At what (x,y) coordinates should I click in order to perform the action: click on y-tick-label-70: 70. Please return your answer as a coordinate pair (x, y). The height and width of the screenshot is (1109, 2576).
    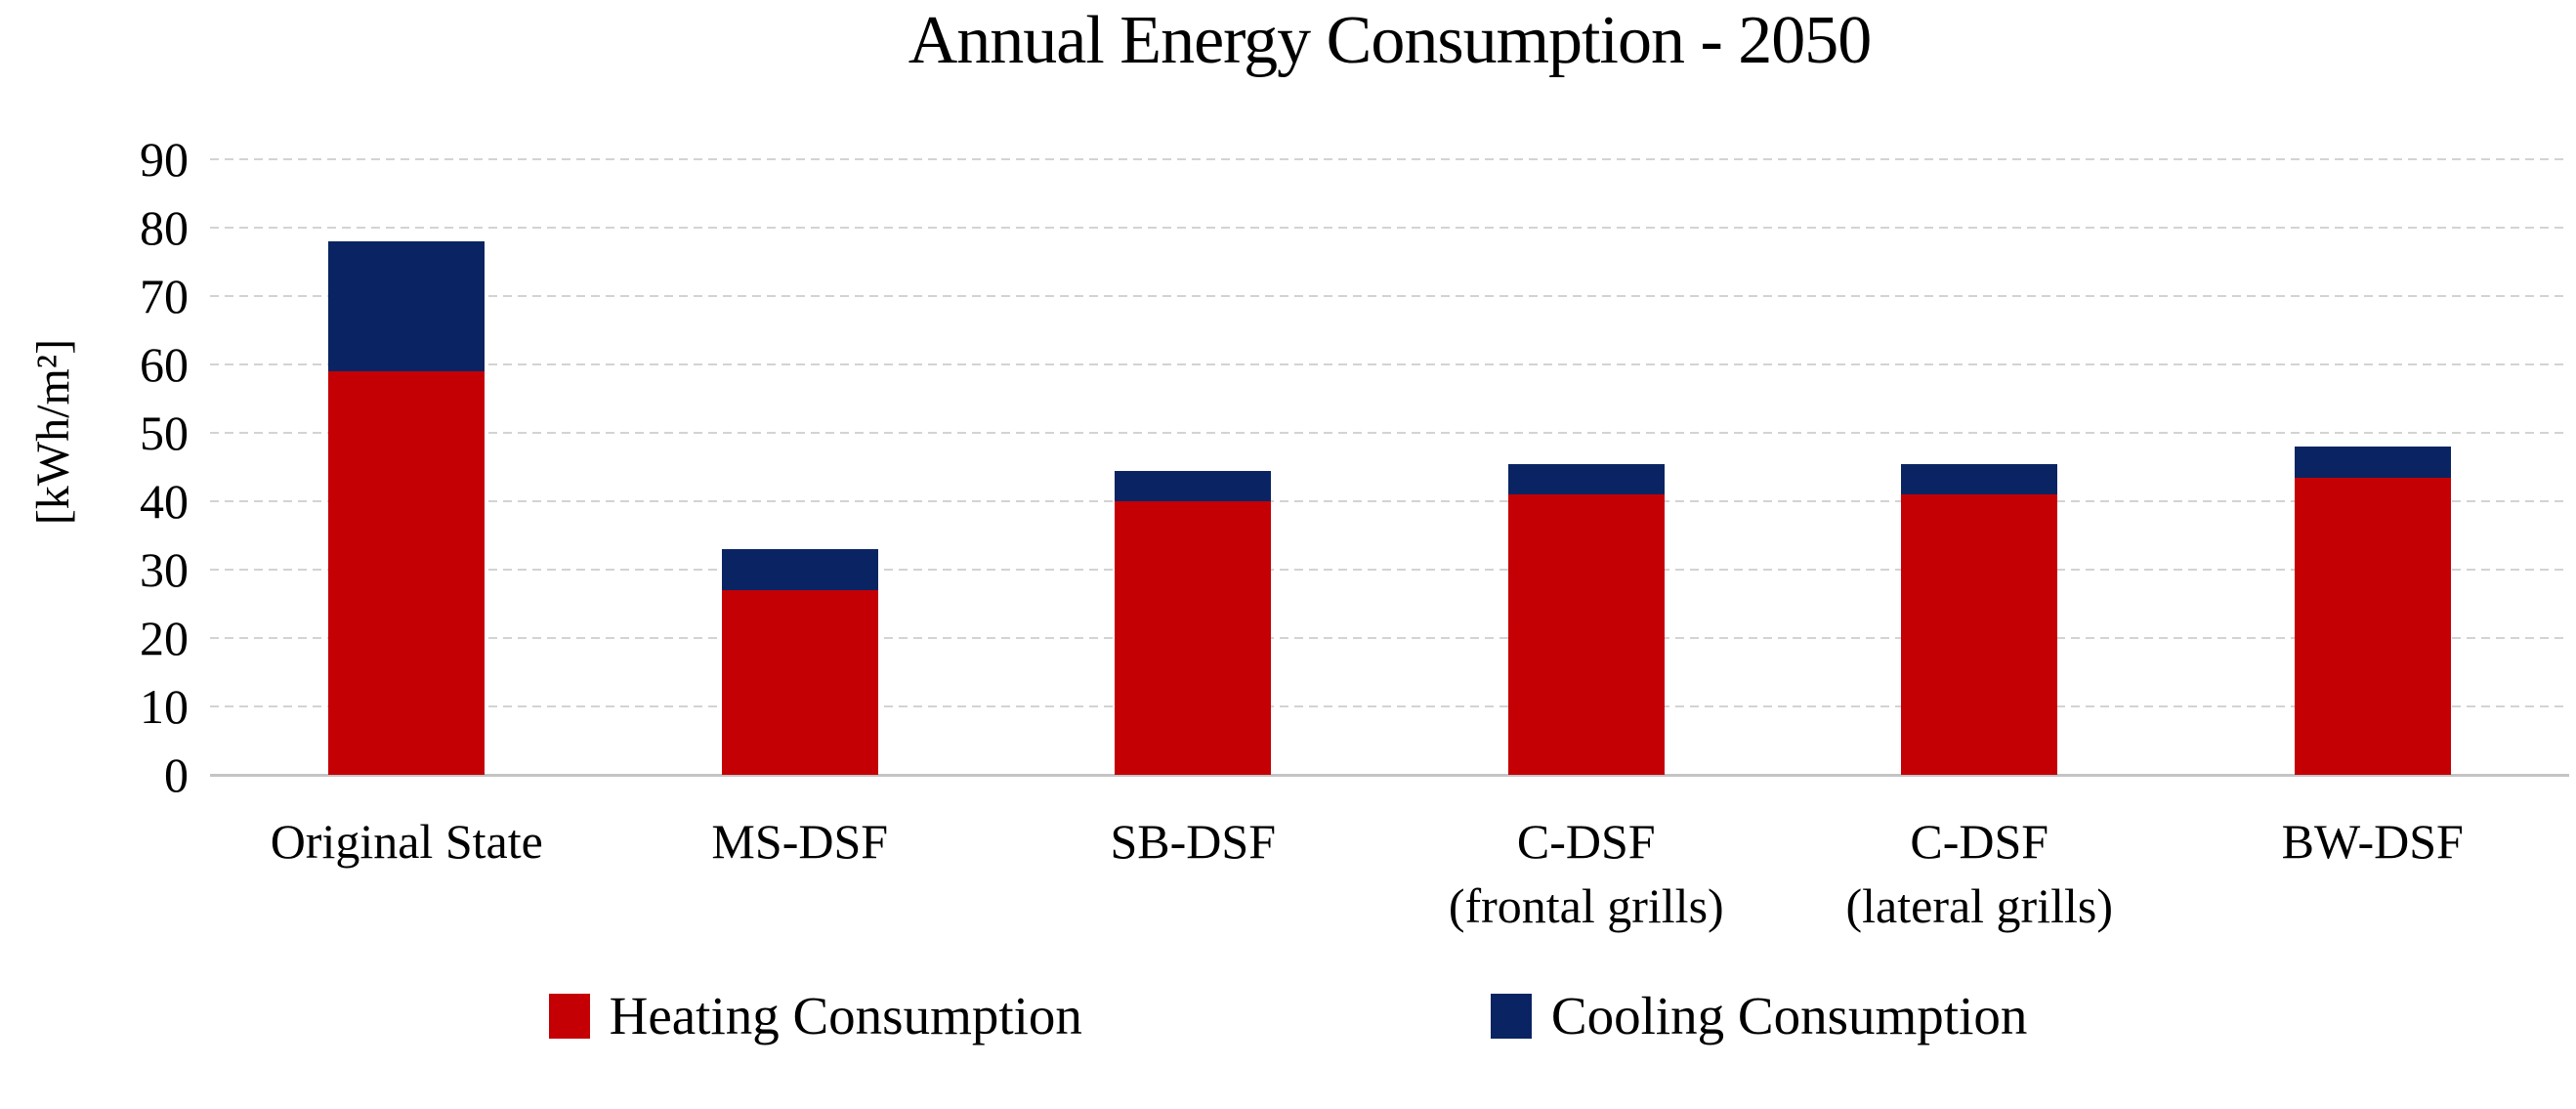
    Looking at the image, I should click on (164, 296).